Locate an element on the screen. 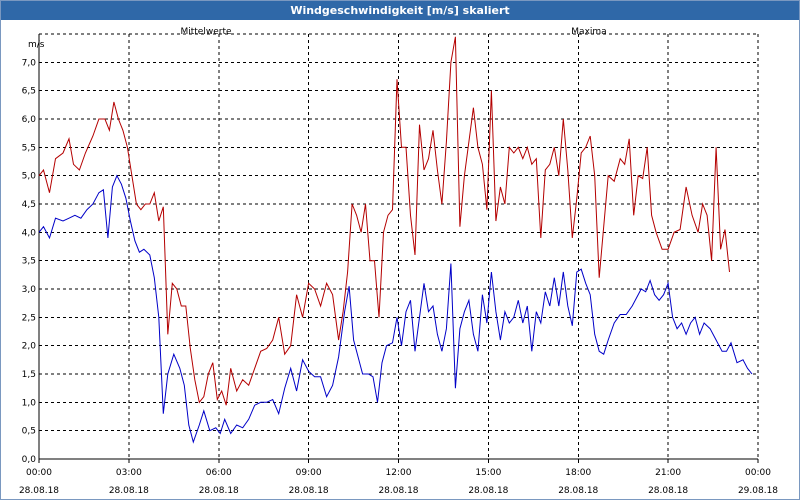  x-tick-time-label: 09:00 is located at coordinates (309, 473).